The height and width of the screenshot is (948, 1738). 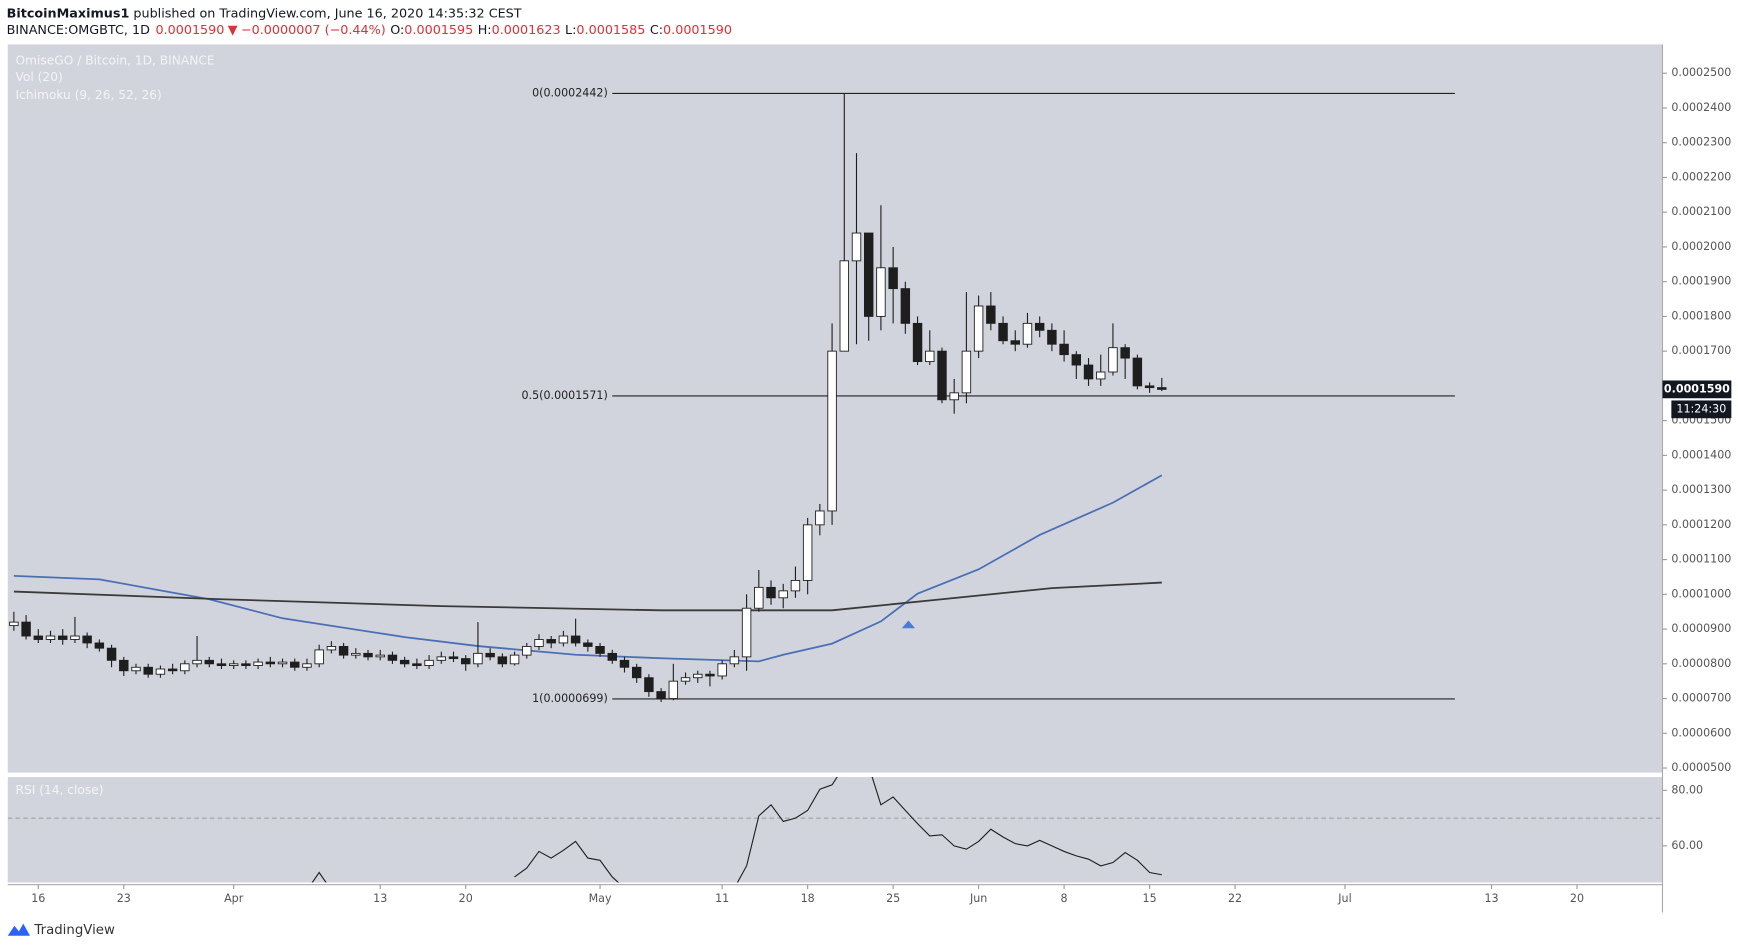 What do you see at coordinates (233, 29) in the screenshot?
I see `arrow: ▼` at bounding box center [233, 29].